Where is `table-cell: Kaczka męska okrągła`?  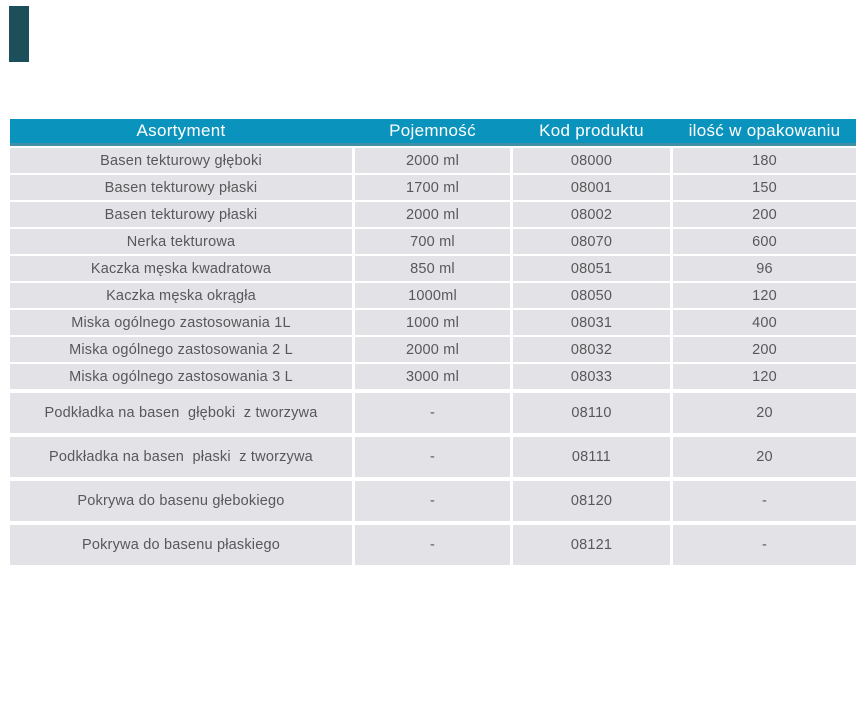 table-cell: Kaczka męska okrągła is located at coordinates (181, 295).